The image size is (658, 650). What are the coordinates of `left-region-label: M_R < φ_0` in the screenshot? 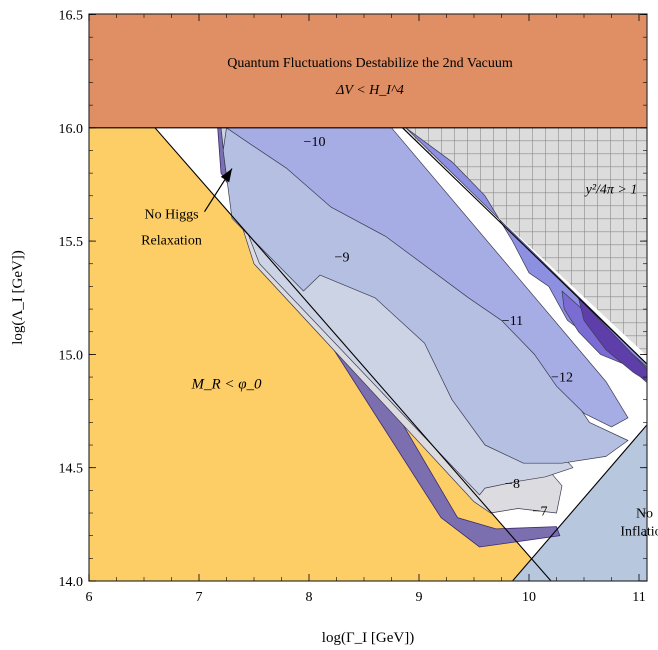 It's located at (226, 384).